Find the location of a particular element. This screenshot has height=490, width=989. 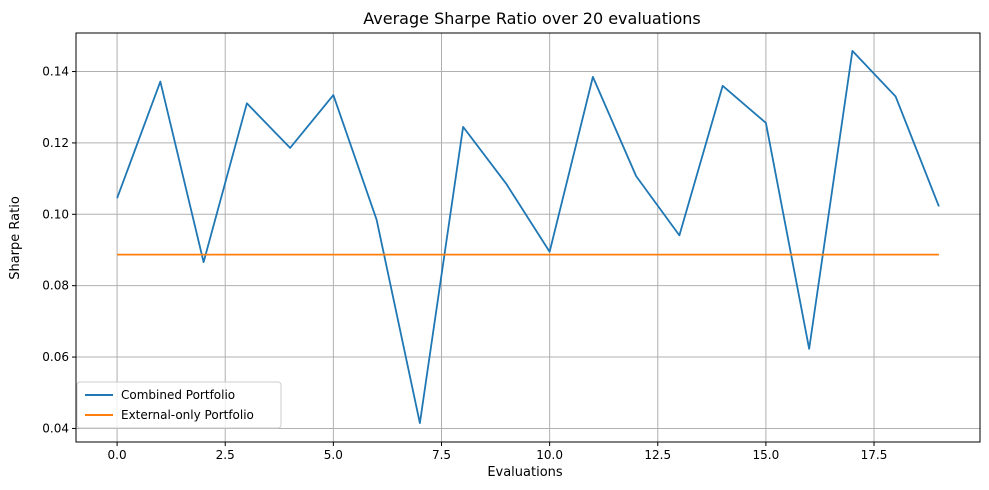

x-tick-label: 0.0 is located at coordinates (117, 455).